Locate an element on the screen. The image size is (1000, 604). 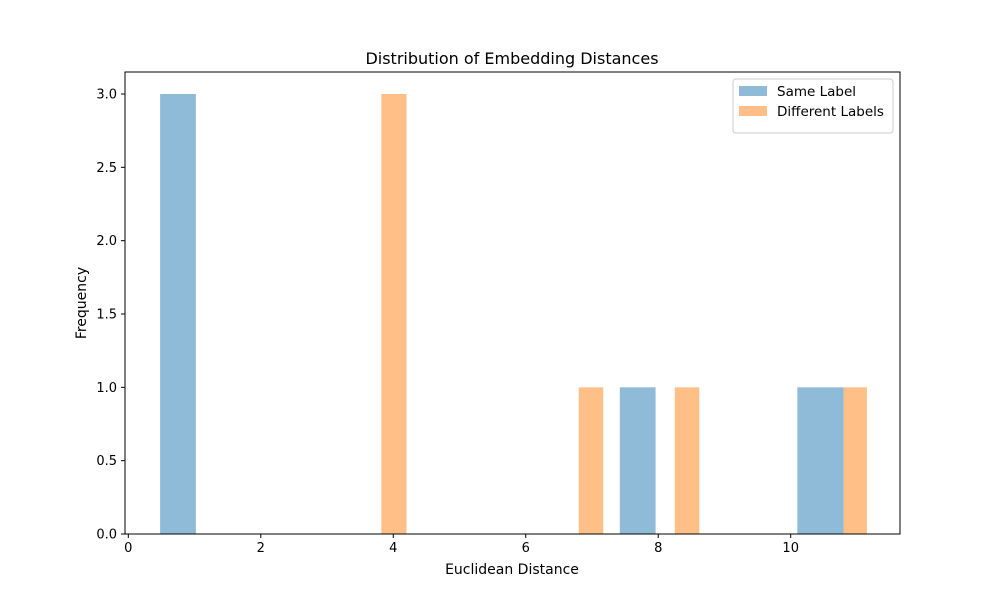
x-tick-label: 4 is located at coordinates (393, 548).